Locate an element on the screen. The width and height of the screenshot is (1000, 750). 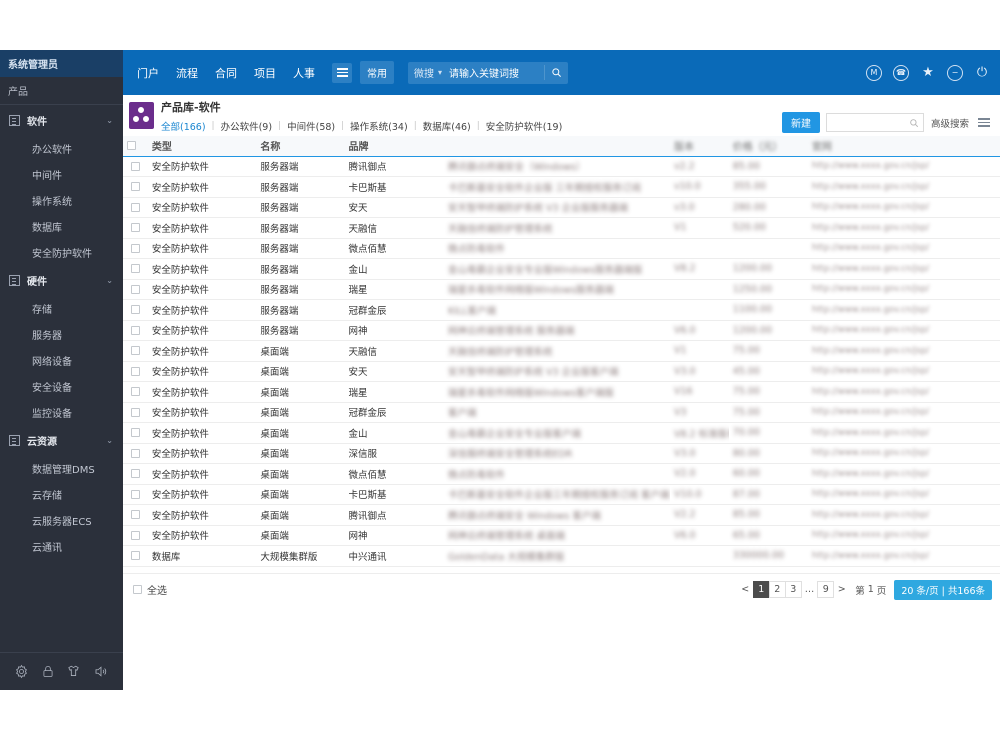
pagination-next: > is located at coordinates (841, 589).